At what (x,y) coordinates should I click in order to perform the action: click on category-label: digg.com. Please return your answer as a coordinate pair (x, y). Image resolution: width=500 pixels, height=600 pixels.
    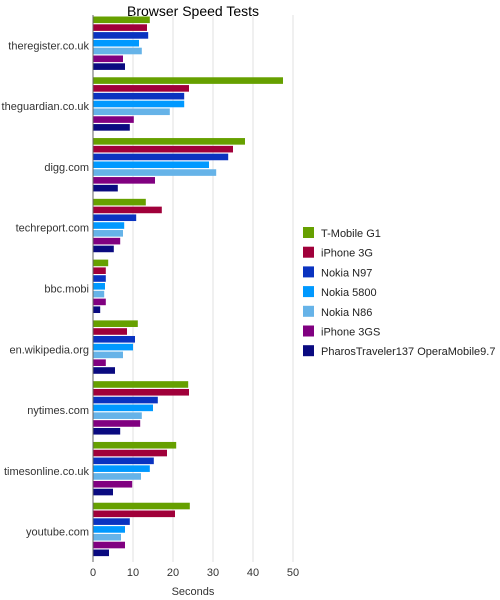
    Looking at the image, I should click on (66, 168).